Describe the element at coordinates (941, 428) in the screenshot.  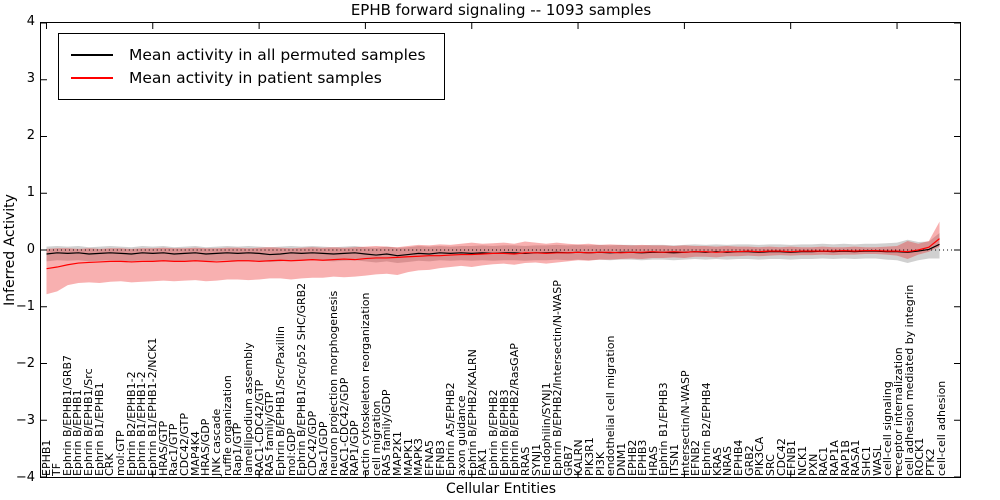
I see `x-tick-label: cell-cell adhesion` at that location.